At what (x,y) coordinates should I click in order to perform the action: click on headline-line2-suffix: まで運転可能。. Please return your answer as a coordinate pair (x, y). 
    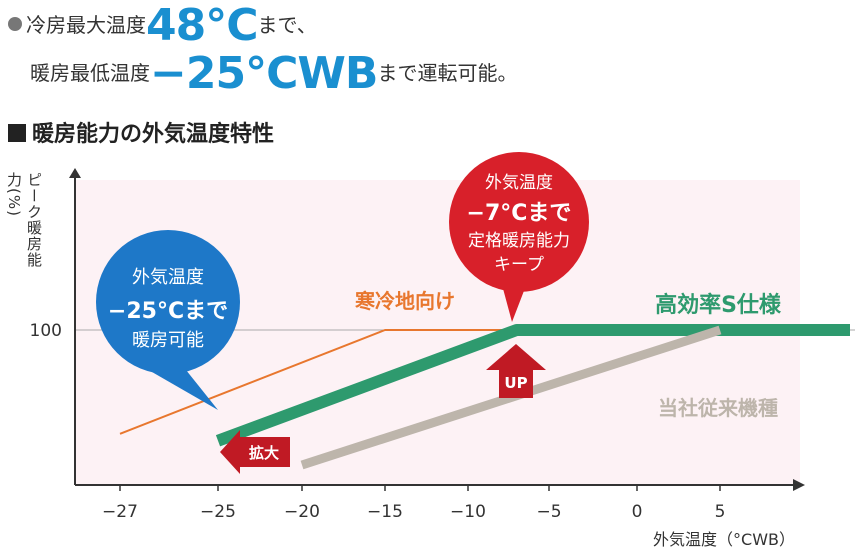
    Looking at the image, I should click on (447, 73).